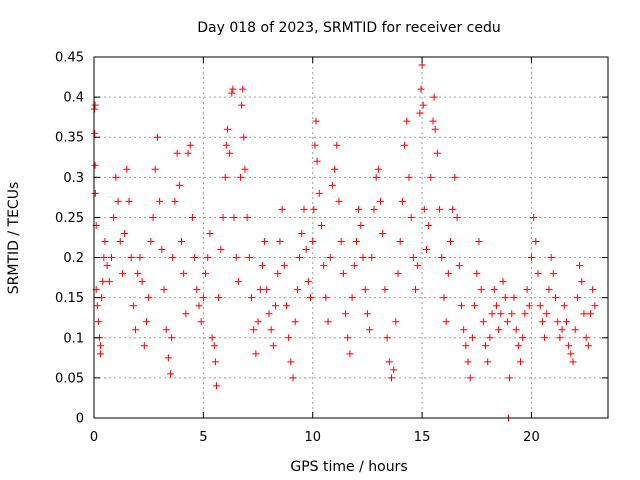 This screenshot has width=640, height=480. Describe the element at coordinates (14, 238) in the screenshot. I see `y-axis-label: SRMTID / TECUs` at that location.